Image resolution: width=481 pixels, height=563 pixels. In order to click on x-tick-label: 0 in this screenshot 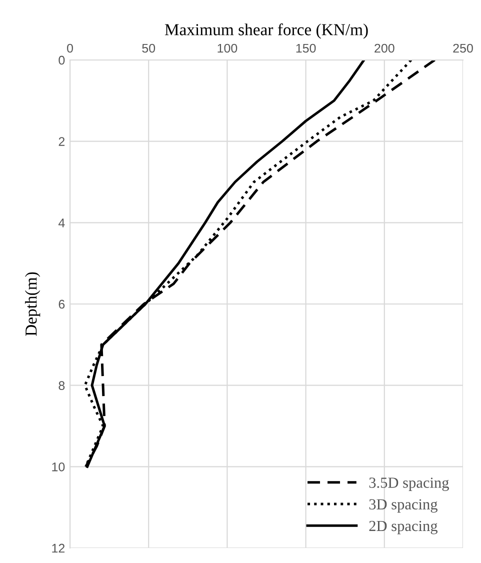, I will do `click(70, 48)`.